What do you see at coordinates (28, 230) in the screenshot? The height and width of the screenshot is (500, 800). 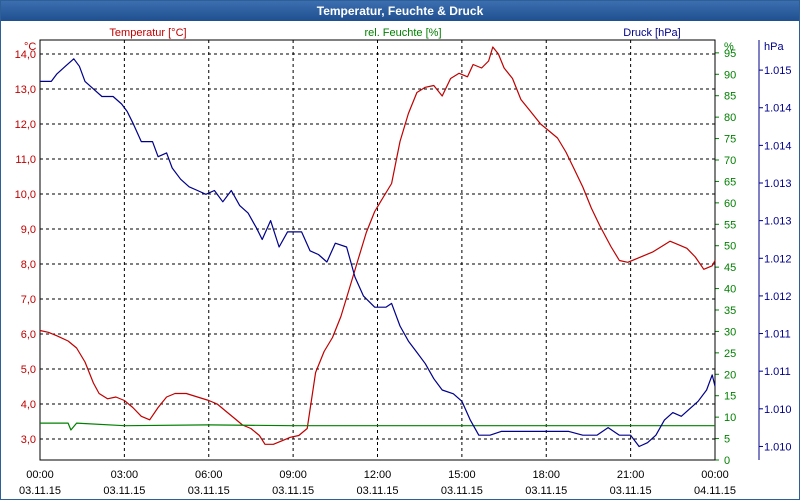 I see `temperature-tick-label: 9,0` at bounding box center [28, 230].